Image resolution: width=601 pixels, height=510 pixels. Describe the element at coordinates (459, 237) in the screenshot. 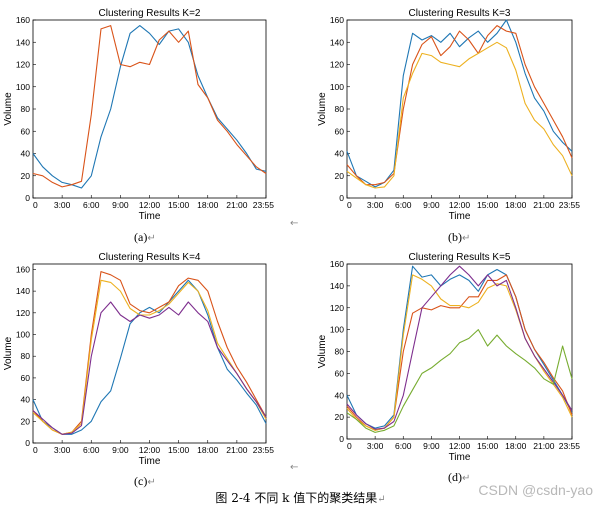

I see `caption-b: (b)↵` at that location.